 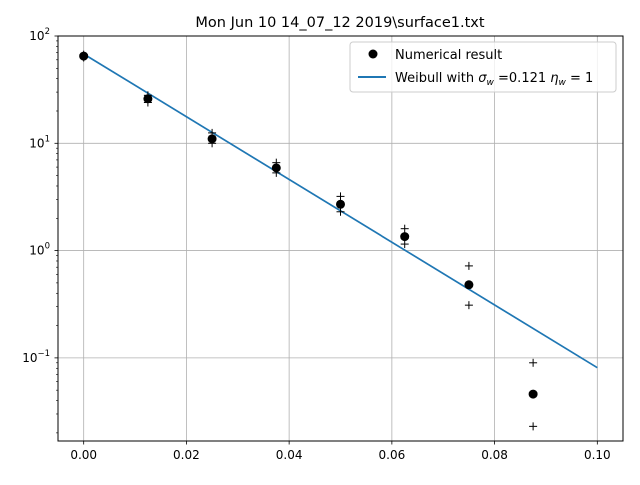 What do you see at coordinates (554, 78) in the screenshot?
I see `legend-eta-symbol: η` at bounding box center [554, 78].